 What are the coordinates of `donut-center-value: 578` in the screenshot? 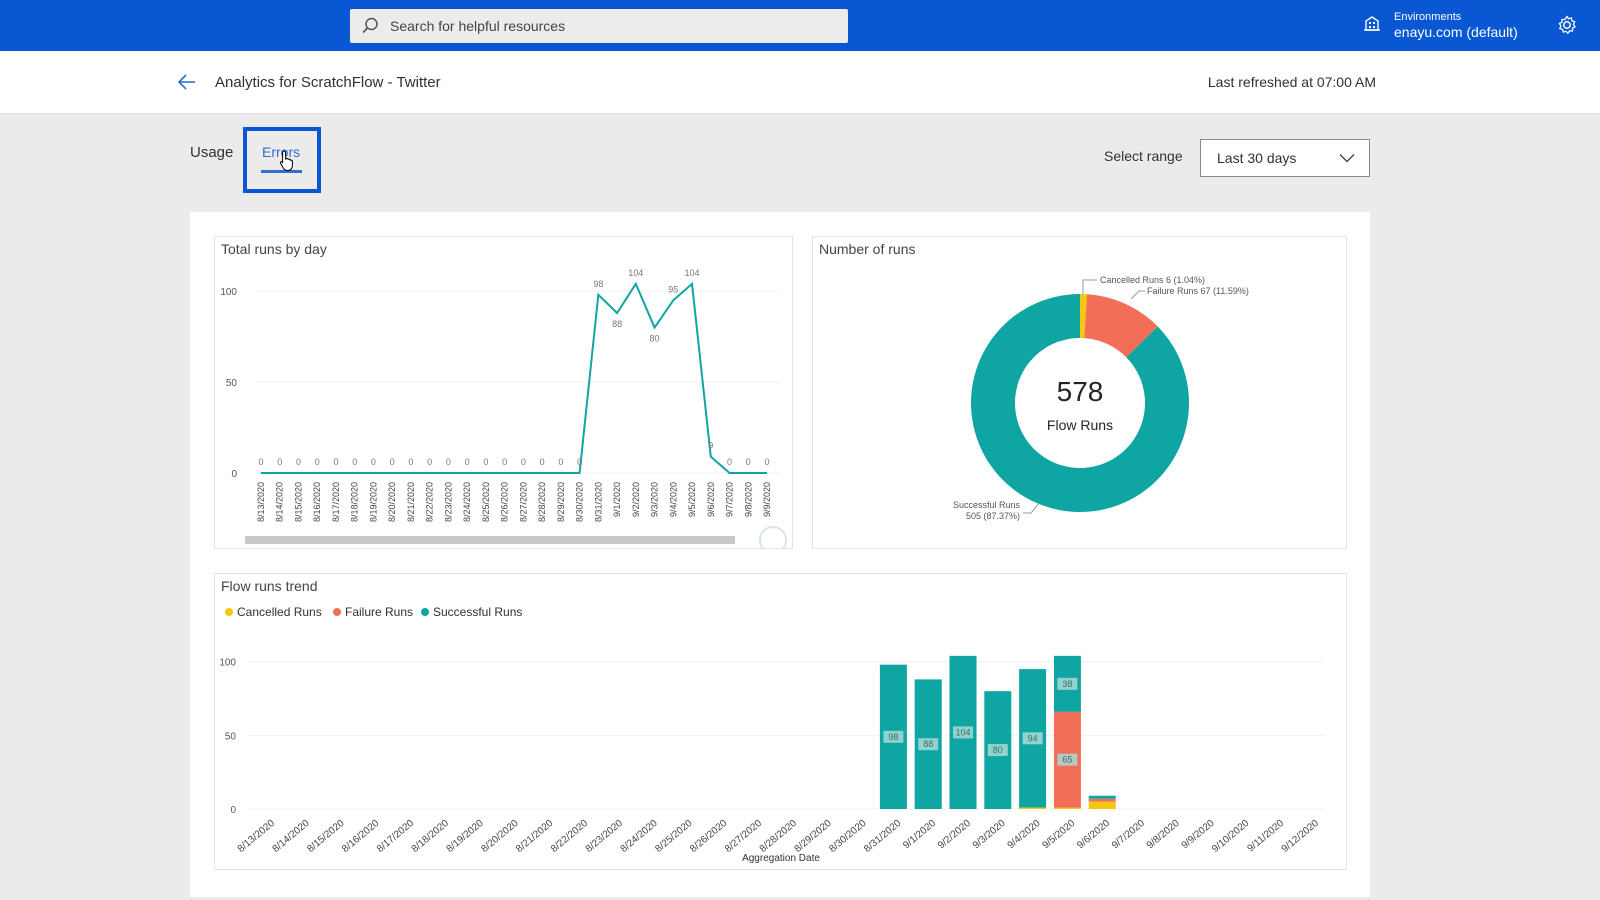 It's located at (1080, 391).